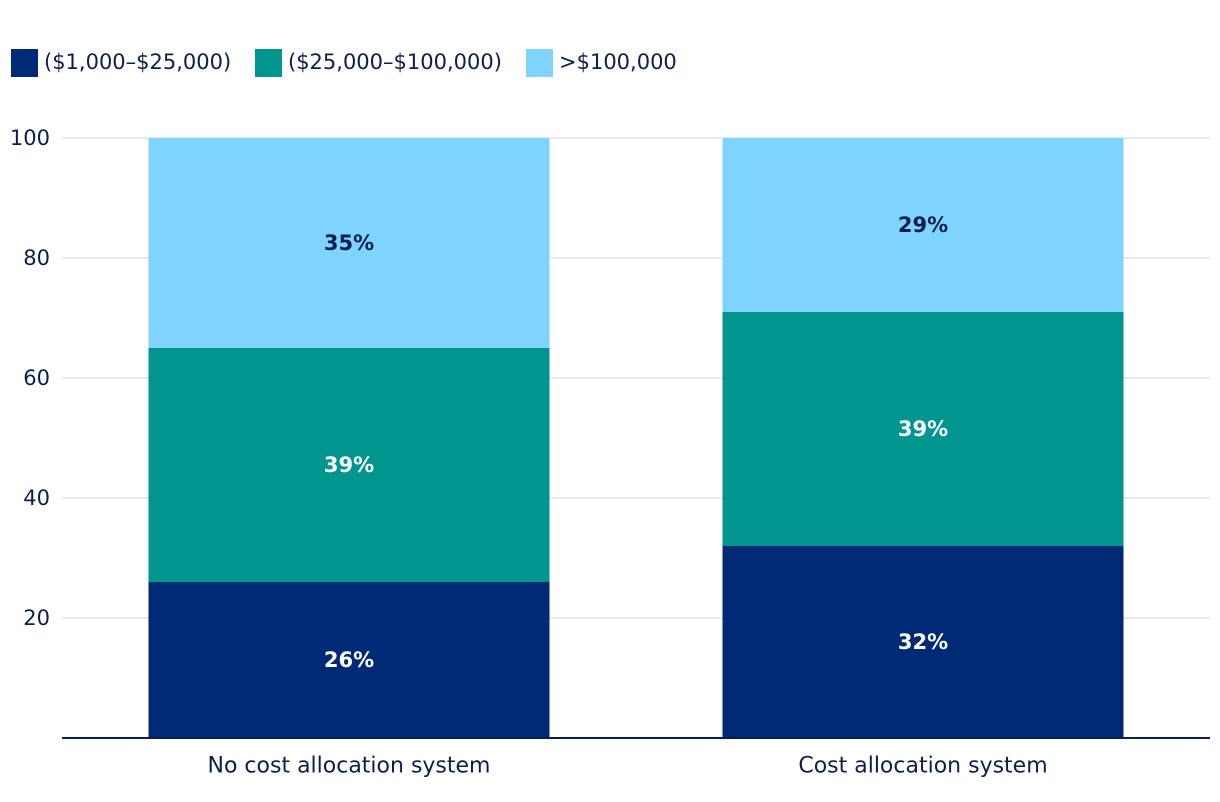  Describe the element at coordinates (349, 766) in the screenshot. I see `x-category-label-1: No cost allocation system` at that location.